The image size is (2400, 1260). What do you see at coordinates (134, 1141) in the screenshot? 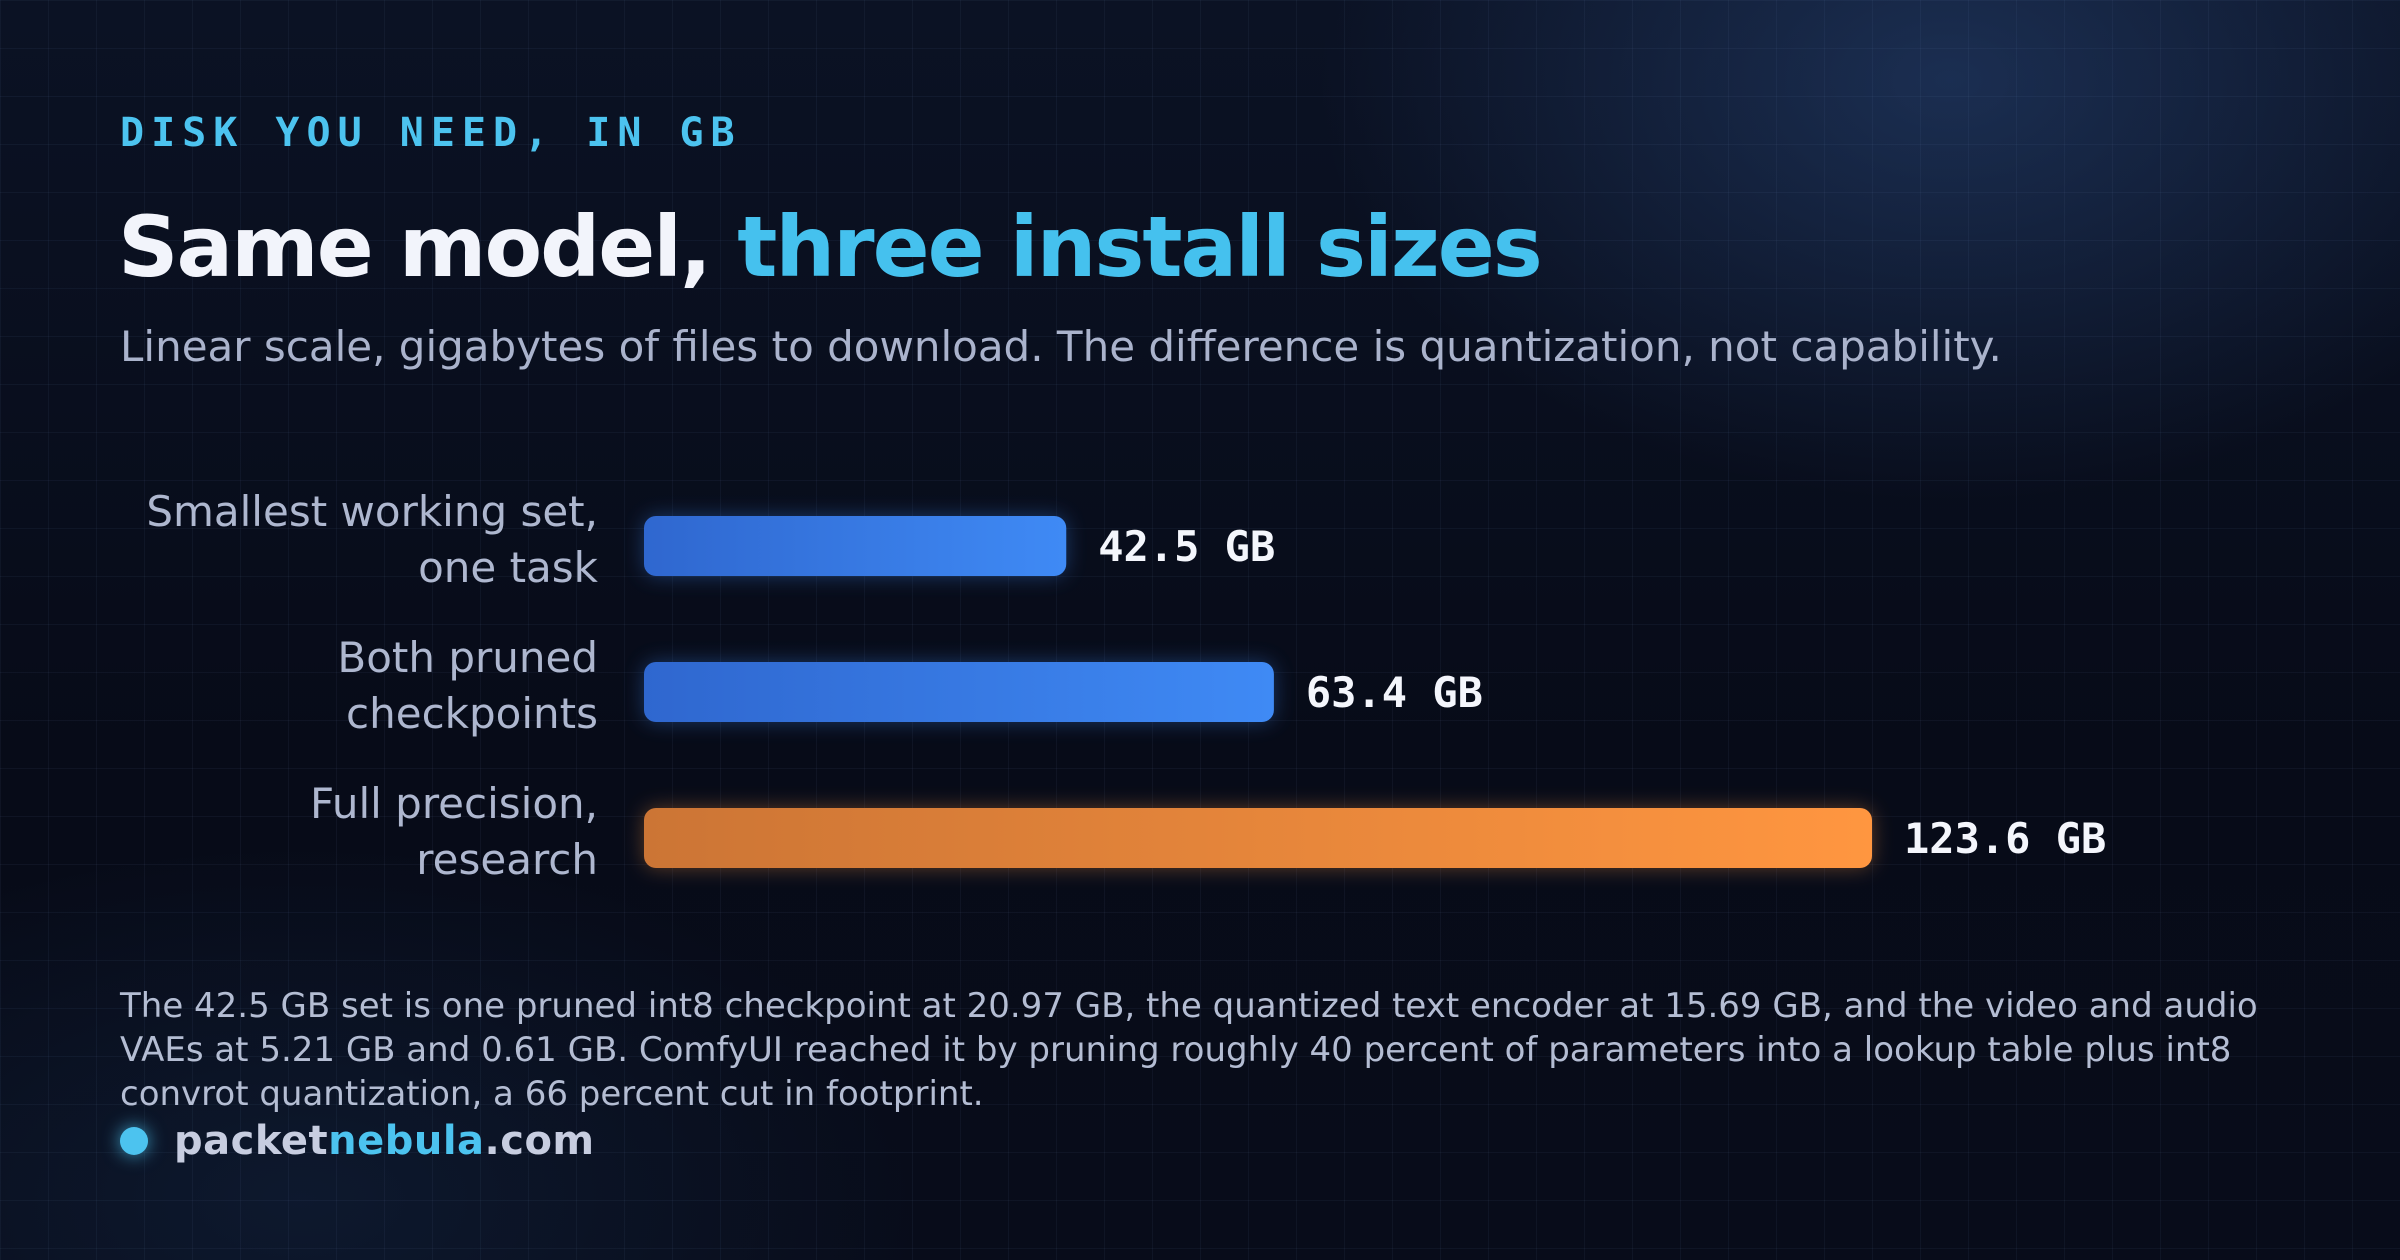
I see `brand-dot-icon` at bounding box center [134, 1141].